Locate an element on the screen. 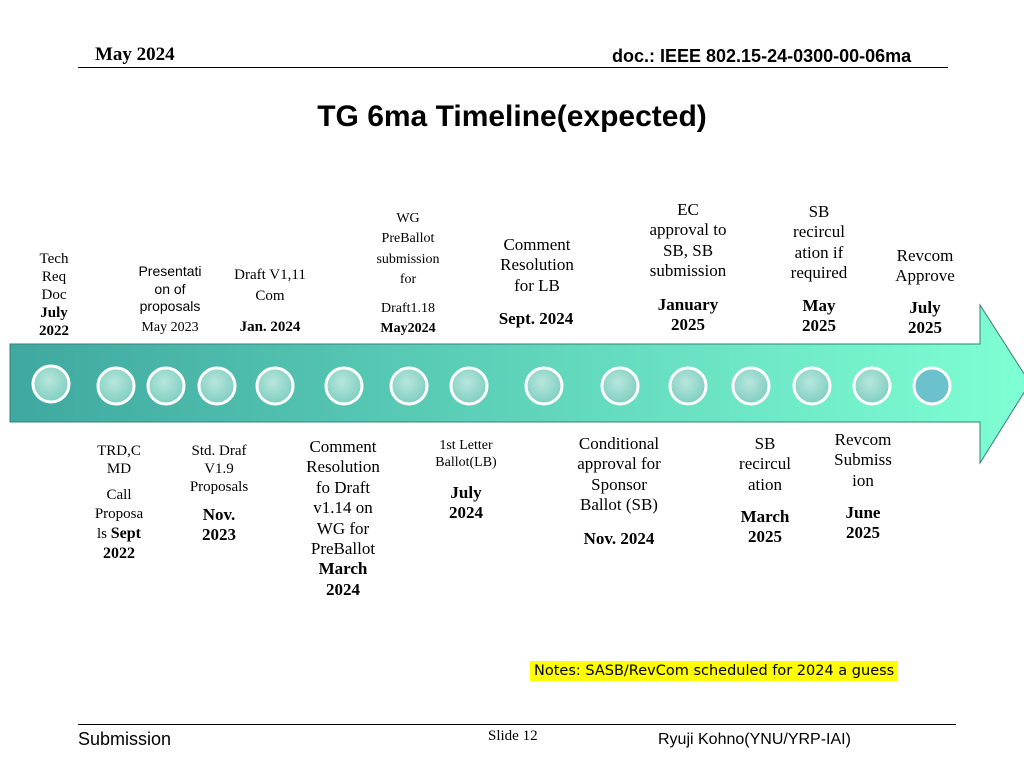 This screenshot has width=1024, height=768. footer-submission: Submission is located at coordinates (125, 739).